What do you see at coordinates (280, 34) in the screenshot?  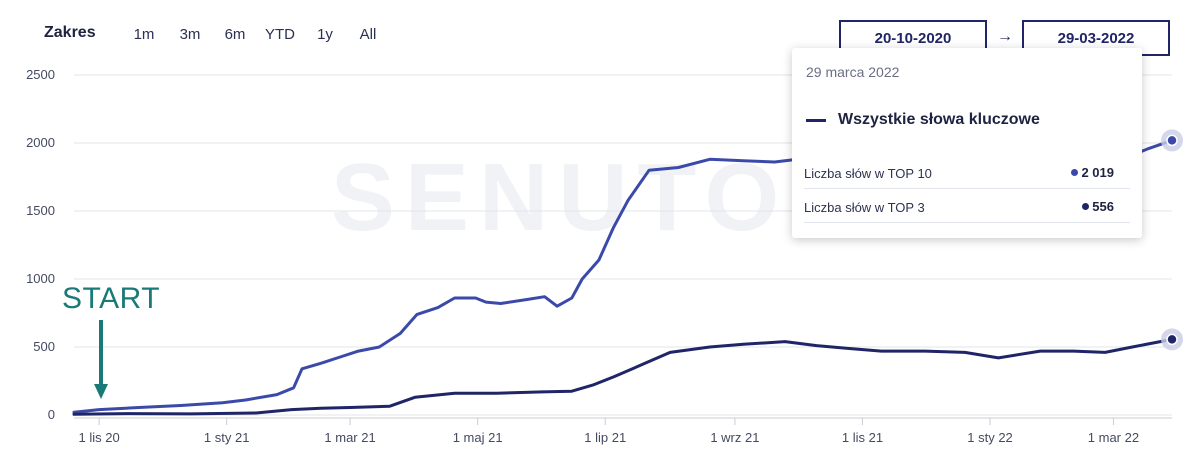 I see `range-button-ytd: YTD` at bounding box center [280, 34].